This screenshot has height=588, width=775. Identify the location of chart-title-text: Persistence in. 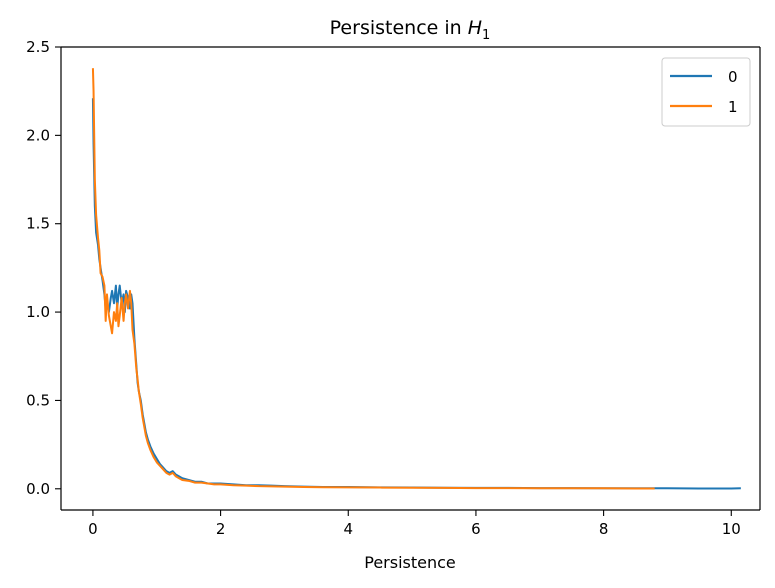
(396, 28).